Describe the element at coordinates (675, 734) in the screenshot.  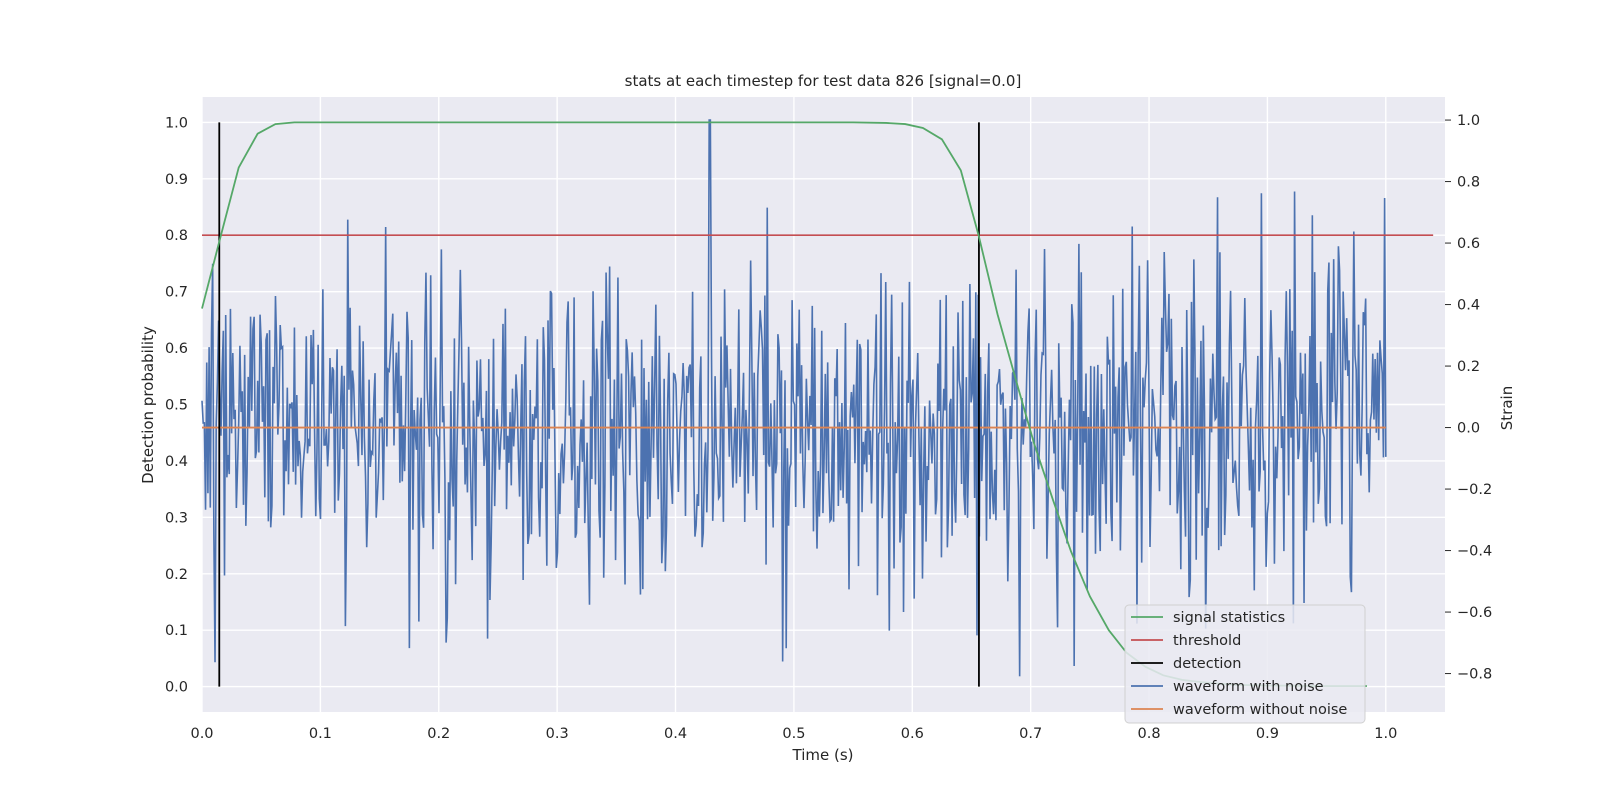
I see `x-tick-label: 0.4` at that location.